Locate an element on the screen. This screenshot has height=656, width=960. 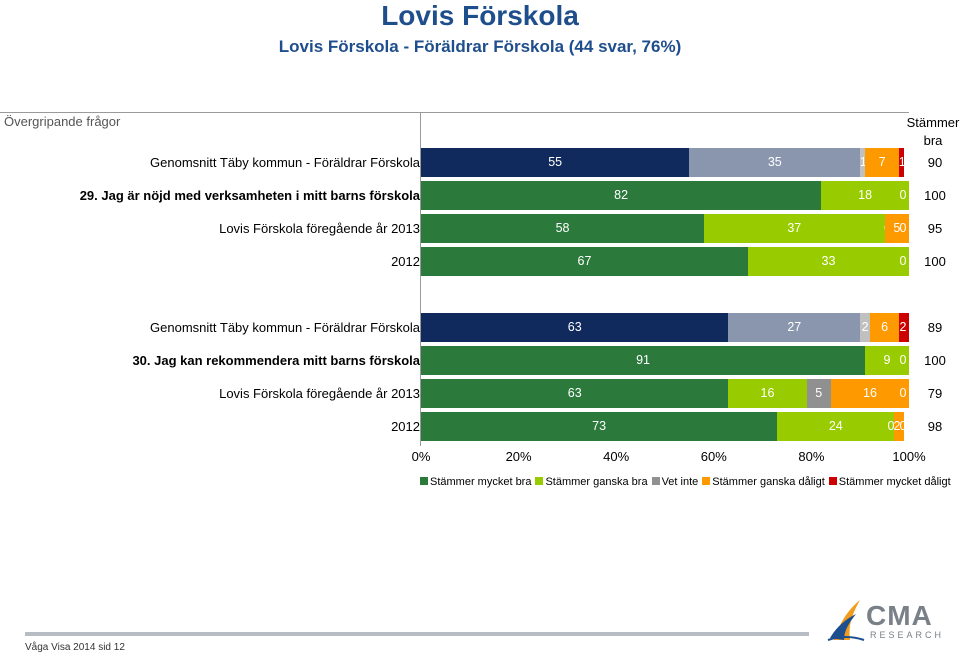
data-label: 7 is located at coordinates (882, 162).